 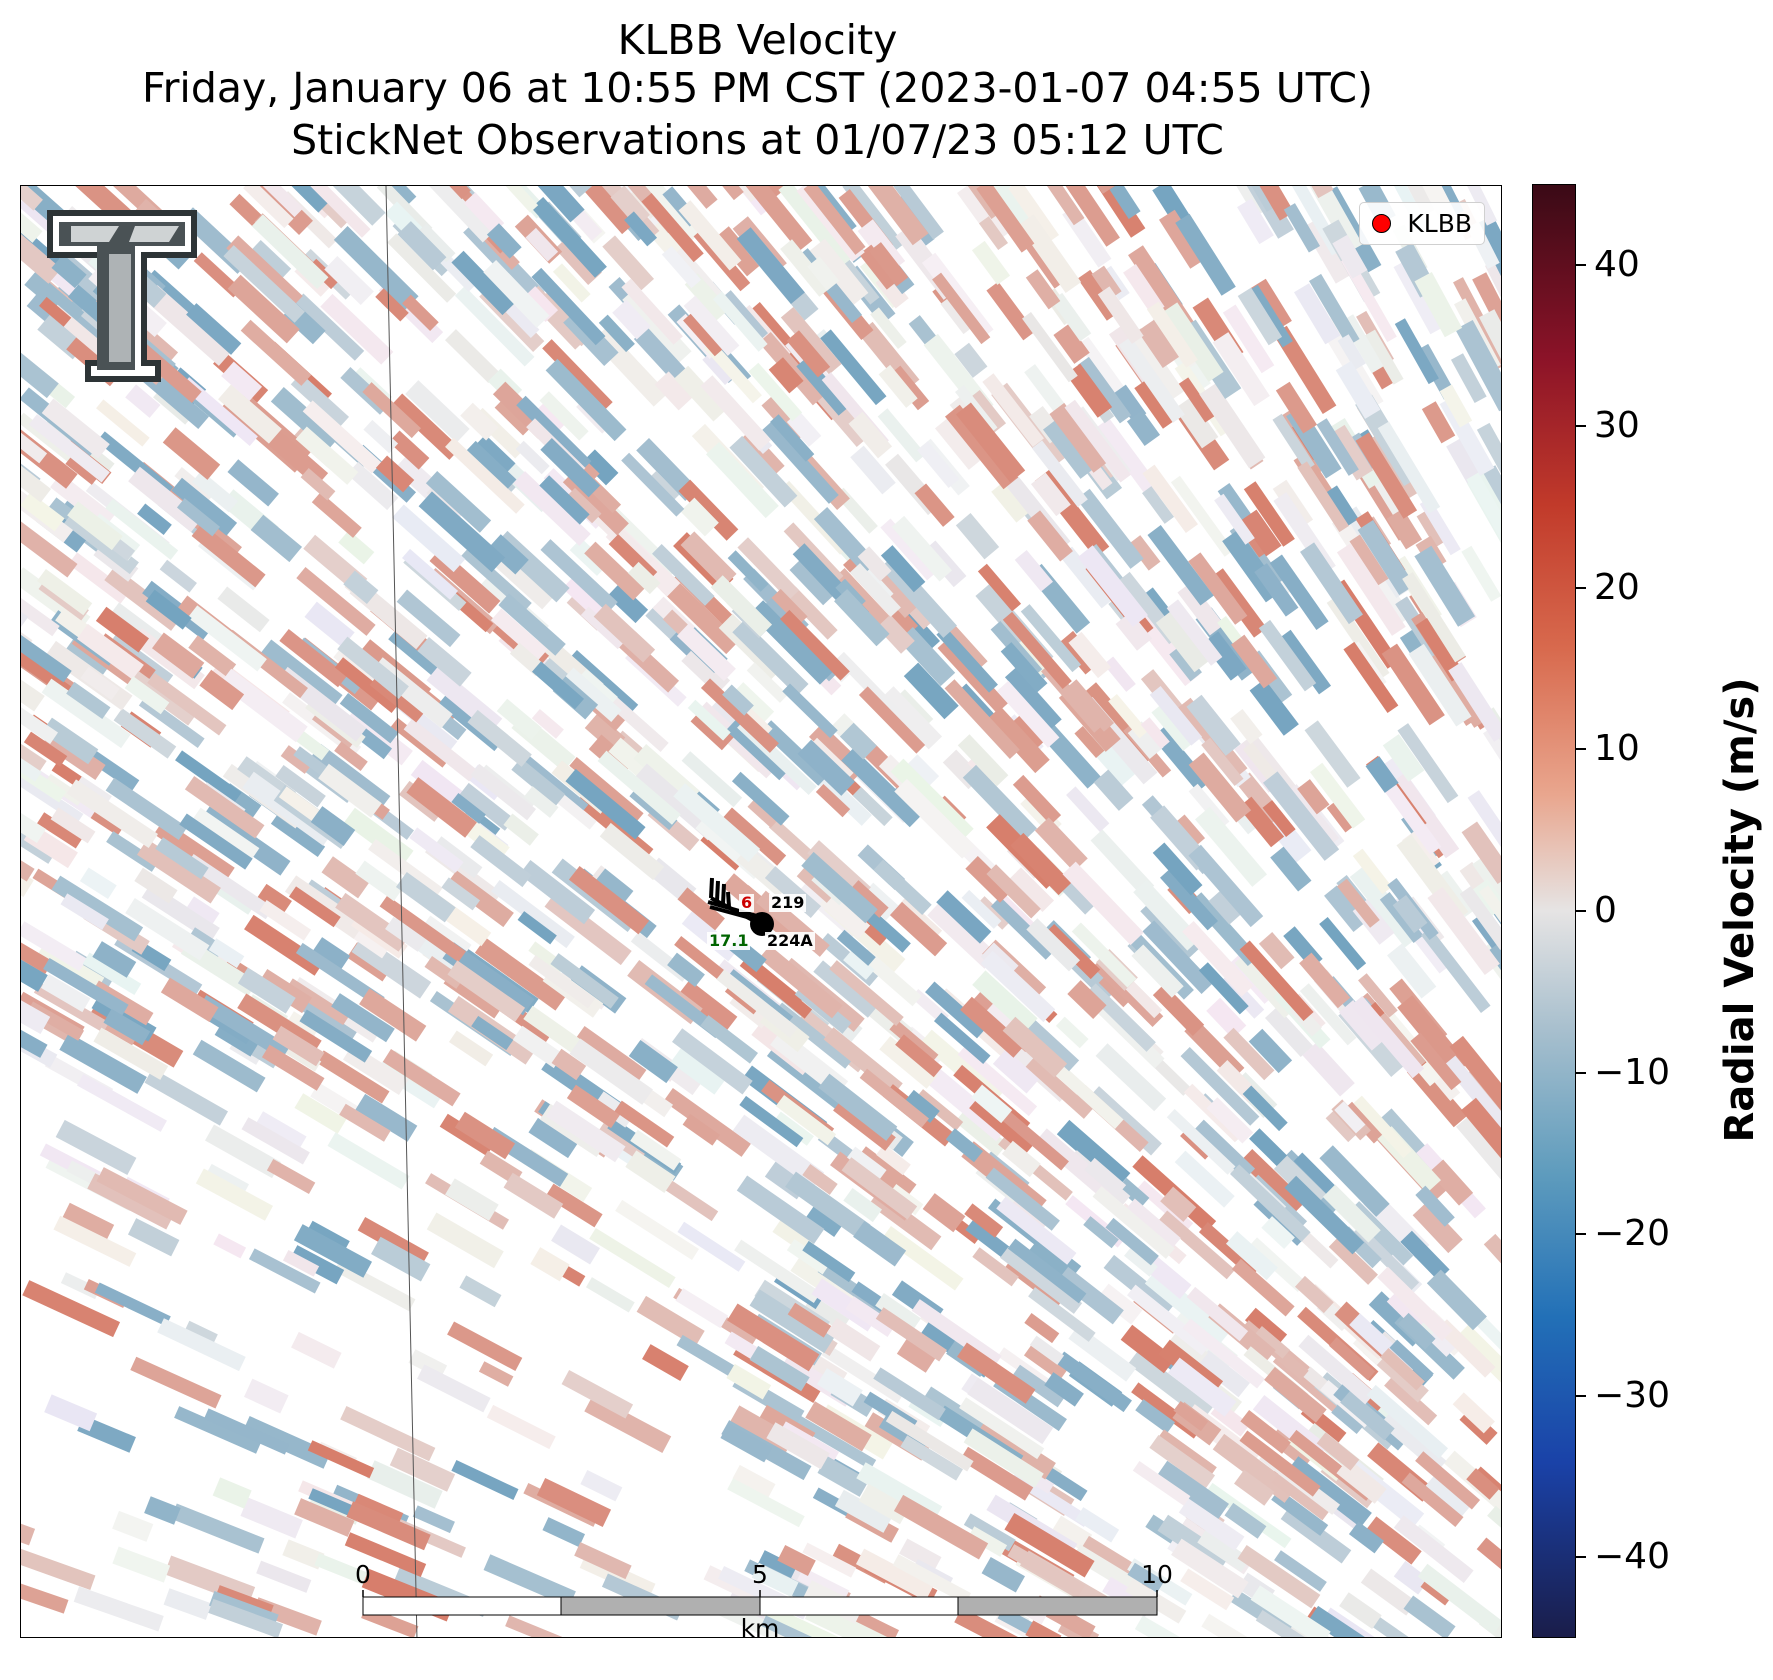 I want to click on colorbar-tick-label: 0, so click(x=1605, y=910).